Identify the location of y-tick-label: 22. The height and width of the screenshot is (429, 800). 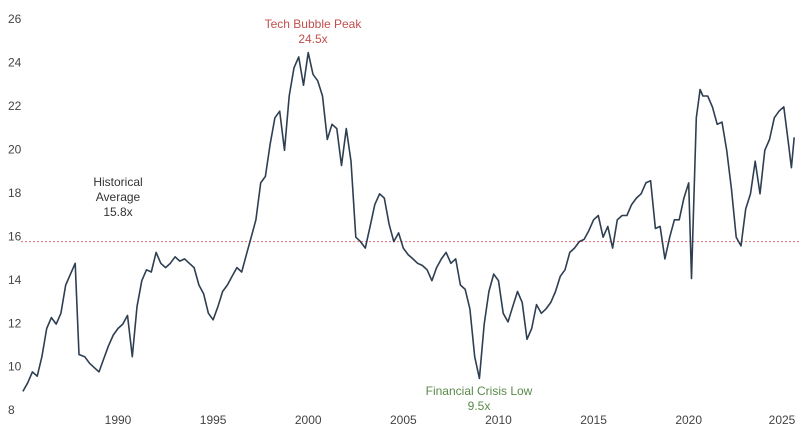
(15, 106).